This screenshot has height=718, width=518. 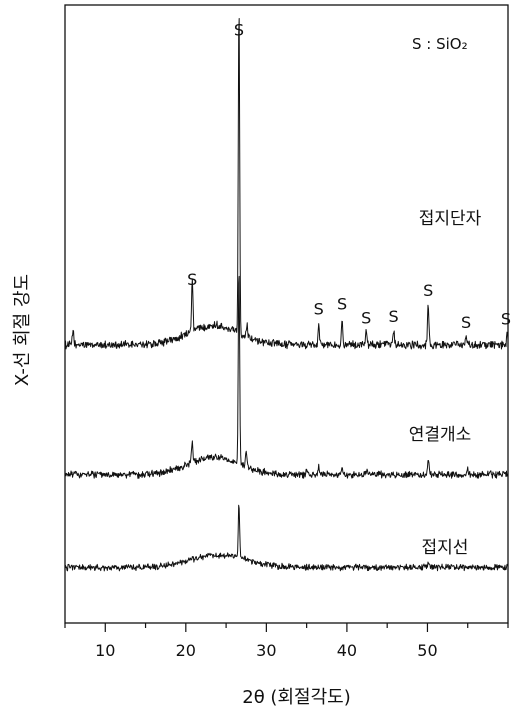 I want to click on x-tick-label: 10, so click(x=105, y=650).